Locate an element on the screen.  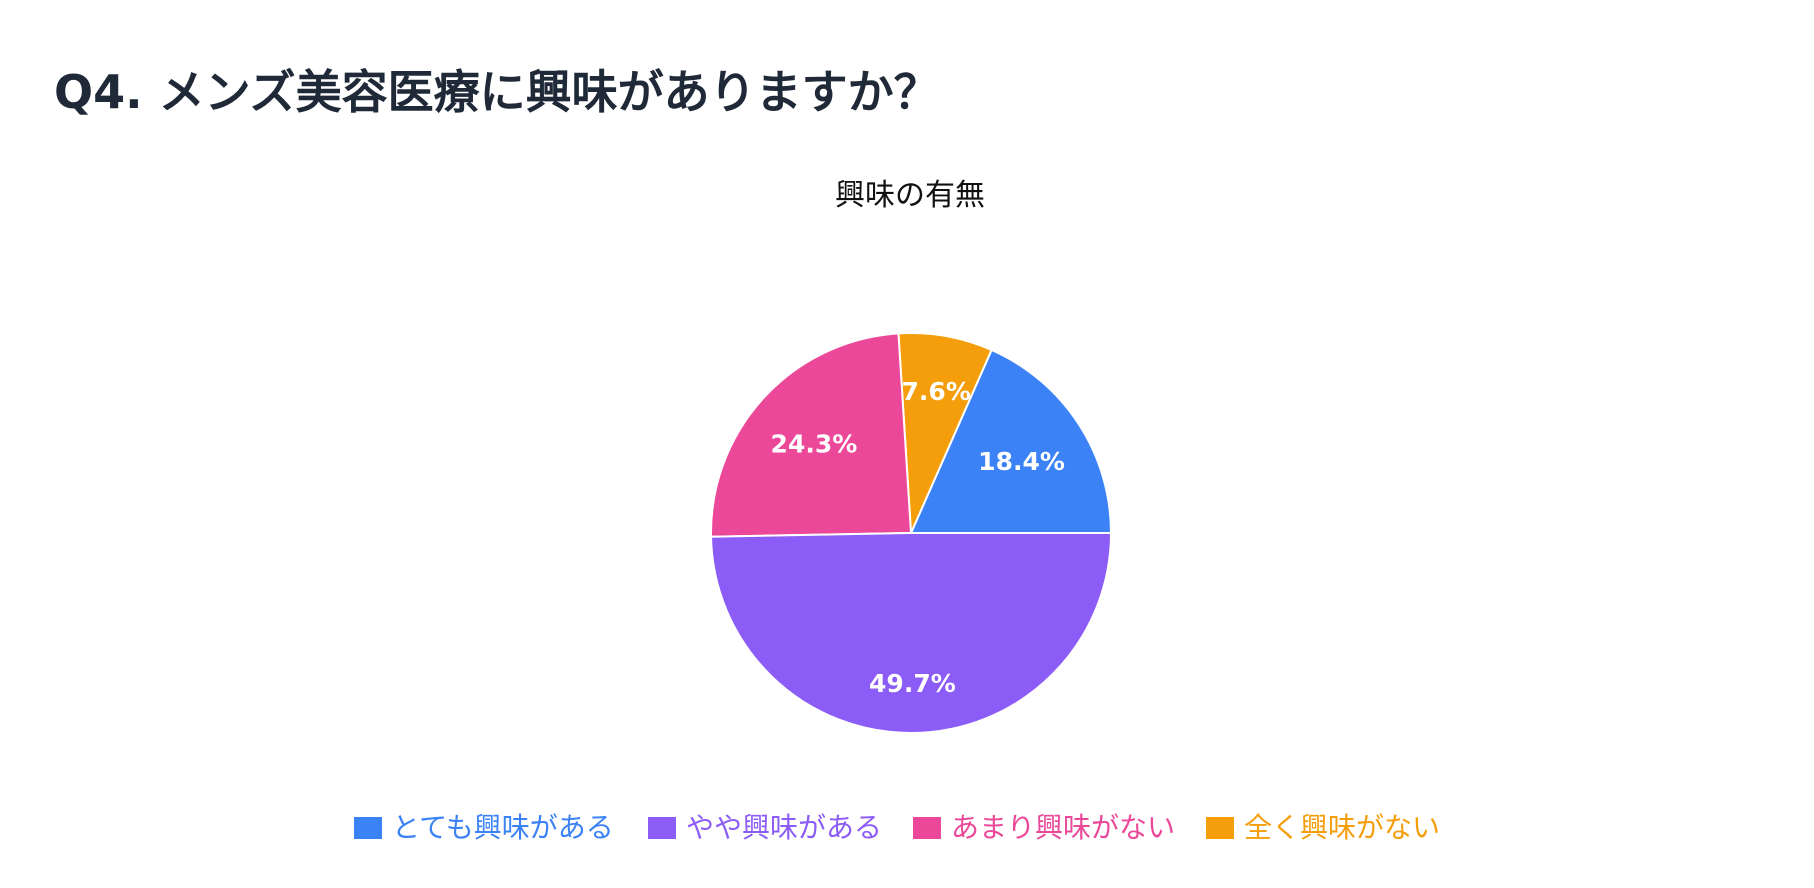
legend-label: やや興味がある is located at coordinates (784, 827).